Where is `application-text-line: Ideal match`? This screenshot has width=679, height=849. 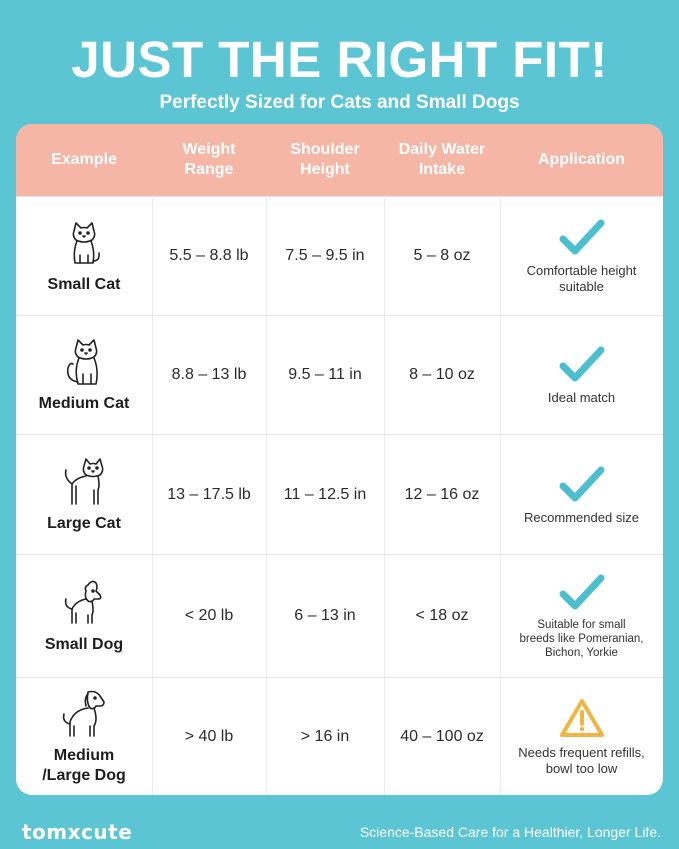
application-text-line: Ideal match is located at coordinates (581, 397).